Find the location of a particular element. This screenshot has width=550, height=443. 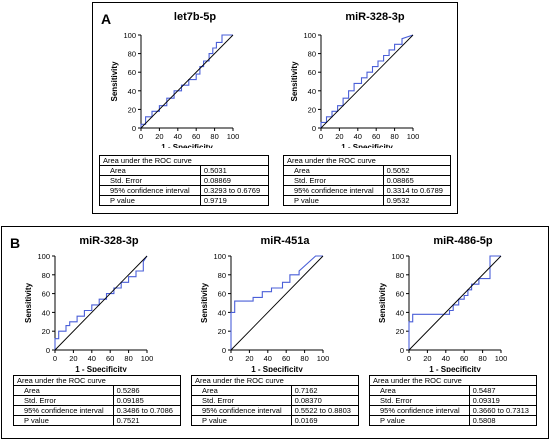

reference-line is located at coordinates (455, 303).